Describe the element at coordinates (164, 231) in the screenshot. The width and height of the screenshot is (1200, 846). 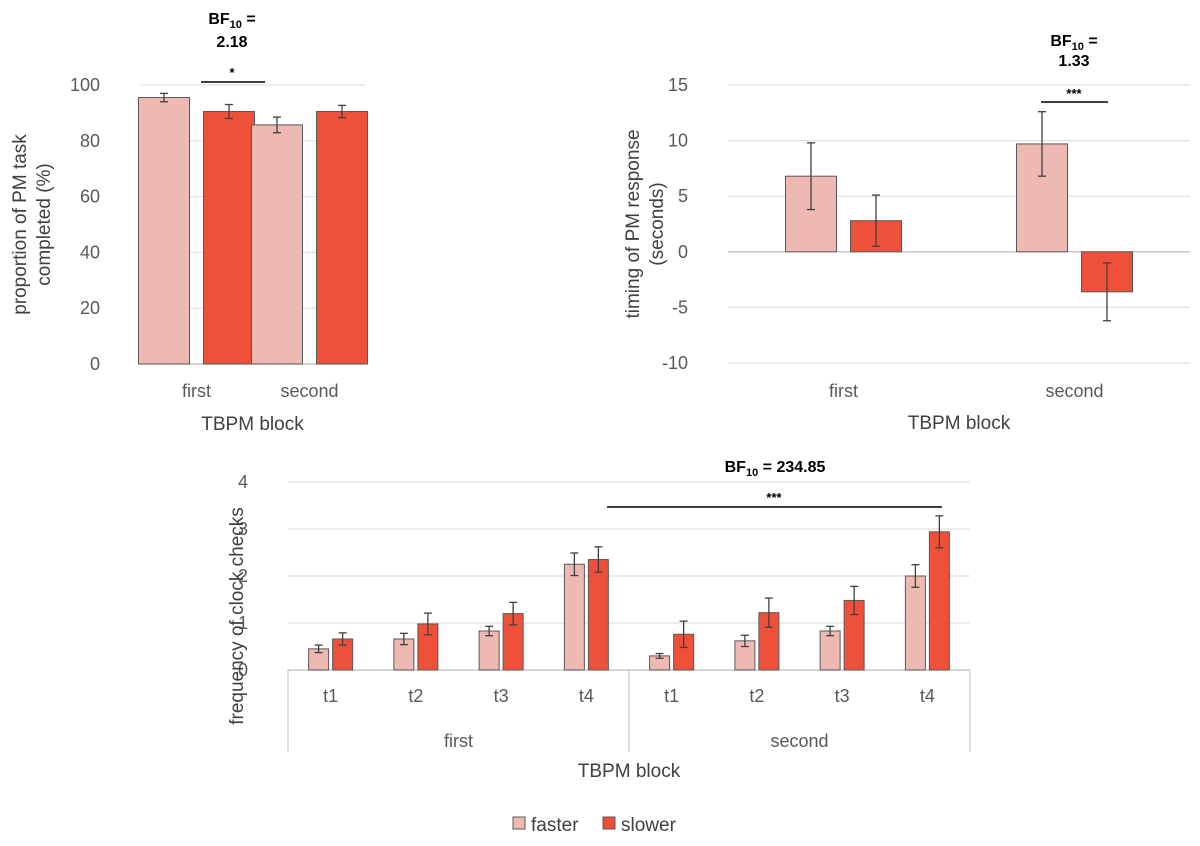
I see `bar-faster-first` at that location.